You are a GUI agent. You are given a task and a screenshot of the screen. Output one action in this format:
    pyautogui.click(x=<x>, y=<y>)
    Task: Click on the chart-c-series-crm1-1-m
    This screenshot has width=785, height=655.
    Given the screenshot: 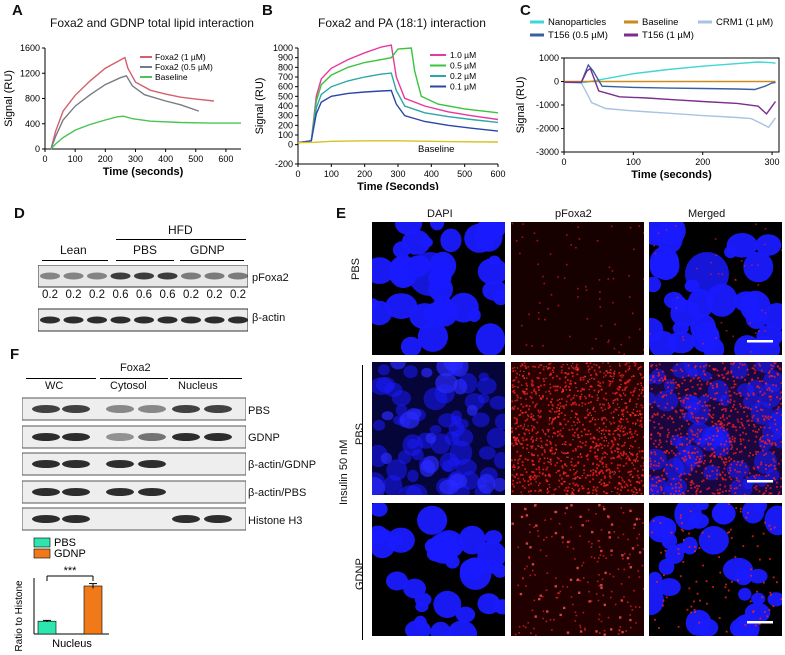 What is the action you would take?
    pyautogui.click(x=670, y=105)
    